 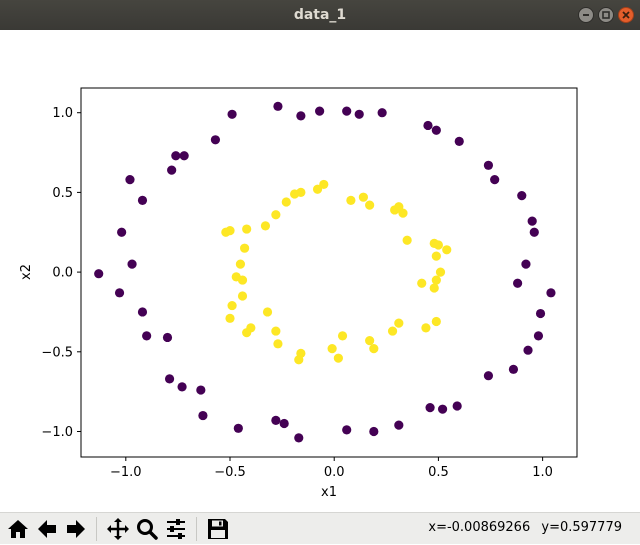 What do you see at coordinates (126, 472) in the screenshot?
I see `x-tick-label: −1.0` at bounding box center [126, 472].